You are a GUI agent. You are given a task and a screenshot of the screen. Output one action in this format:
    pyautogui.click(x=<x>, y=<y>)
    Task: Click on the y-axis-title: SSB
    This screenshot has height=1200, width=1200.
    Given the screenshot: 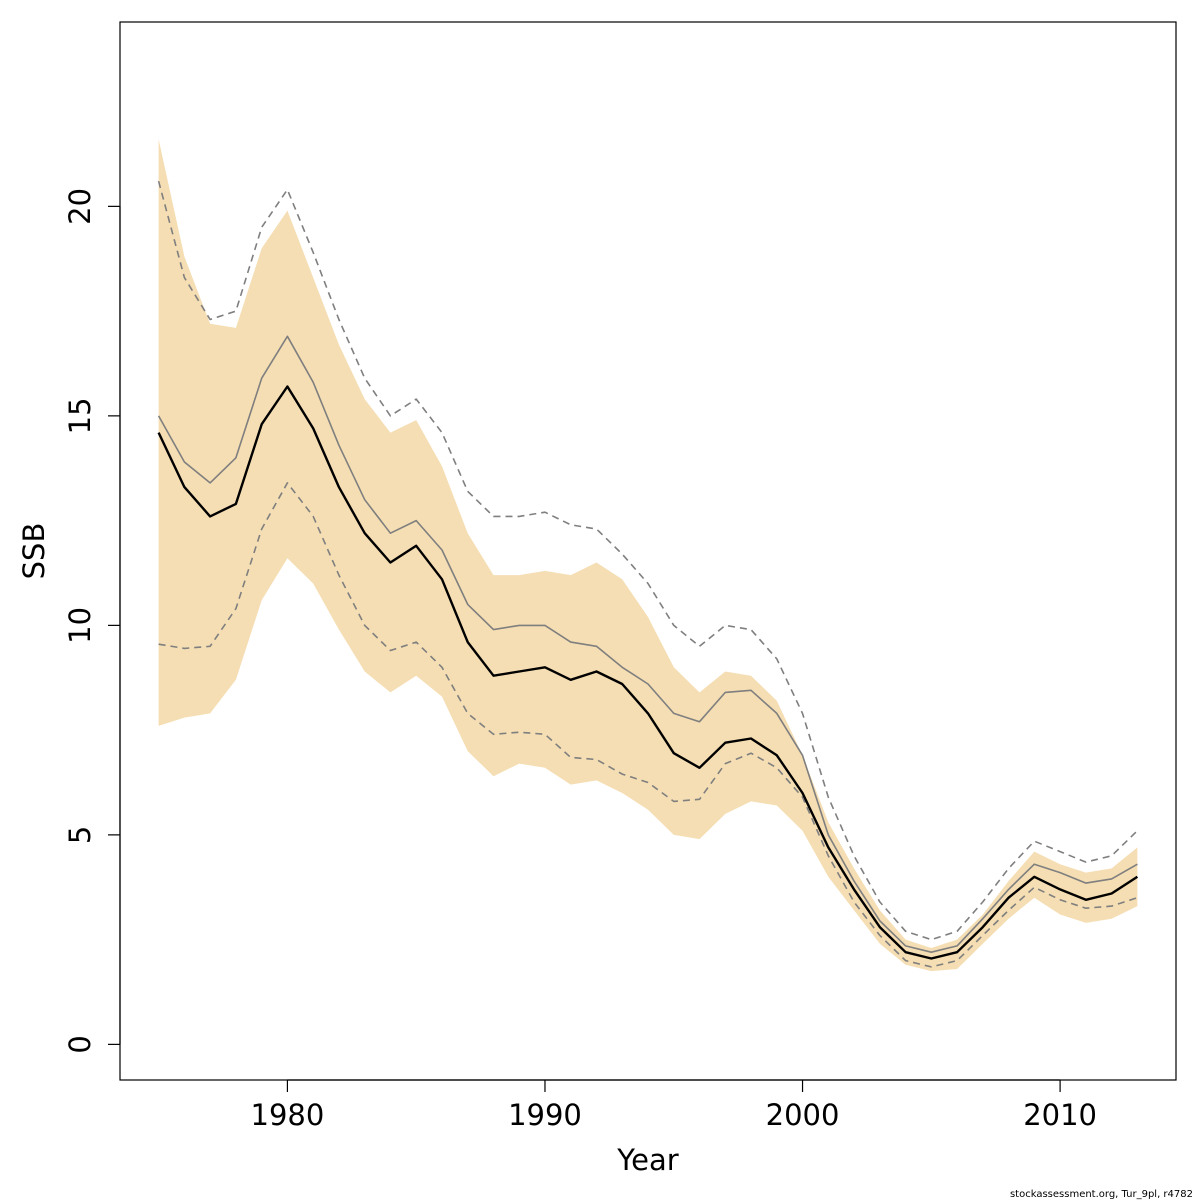 What is the action you would take?
    pyautogui.click(x=34, y=551)
    